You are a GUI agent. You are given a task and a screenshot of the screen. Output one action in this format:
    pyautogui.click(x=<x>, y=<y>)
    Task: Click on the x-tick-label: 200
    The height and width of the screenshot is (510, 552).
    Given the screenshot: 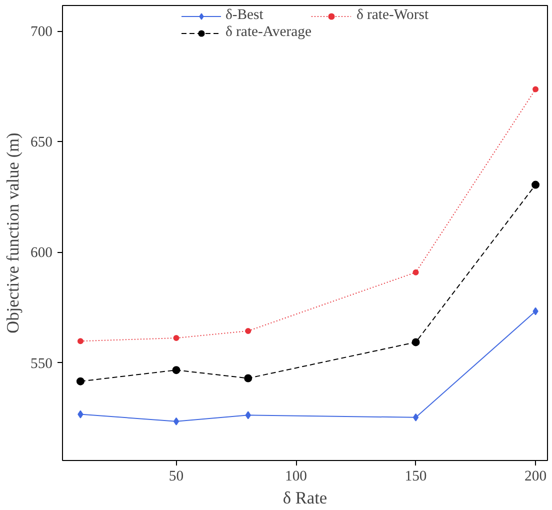 What is the action you would take?
    pyautogui.click(x=535, y=476)
    